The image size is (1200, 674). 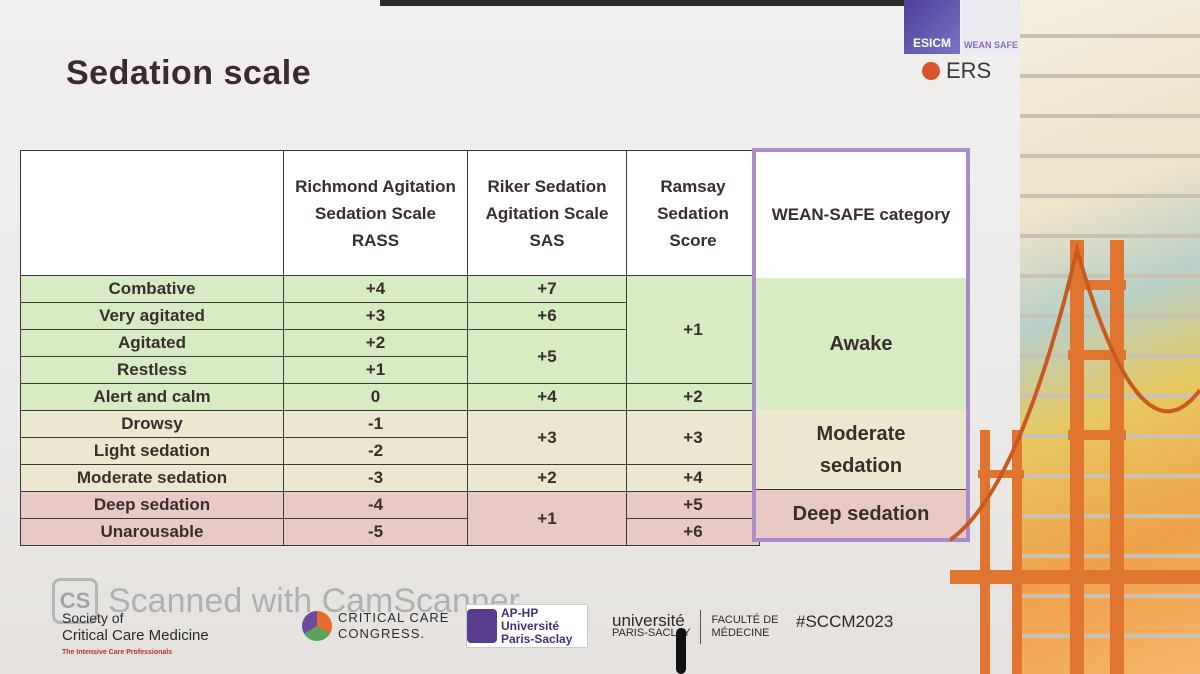 I want to click on ramsay-header-line: Sedation, so click(x=693, y=213).